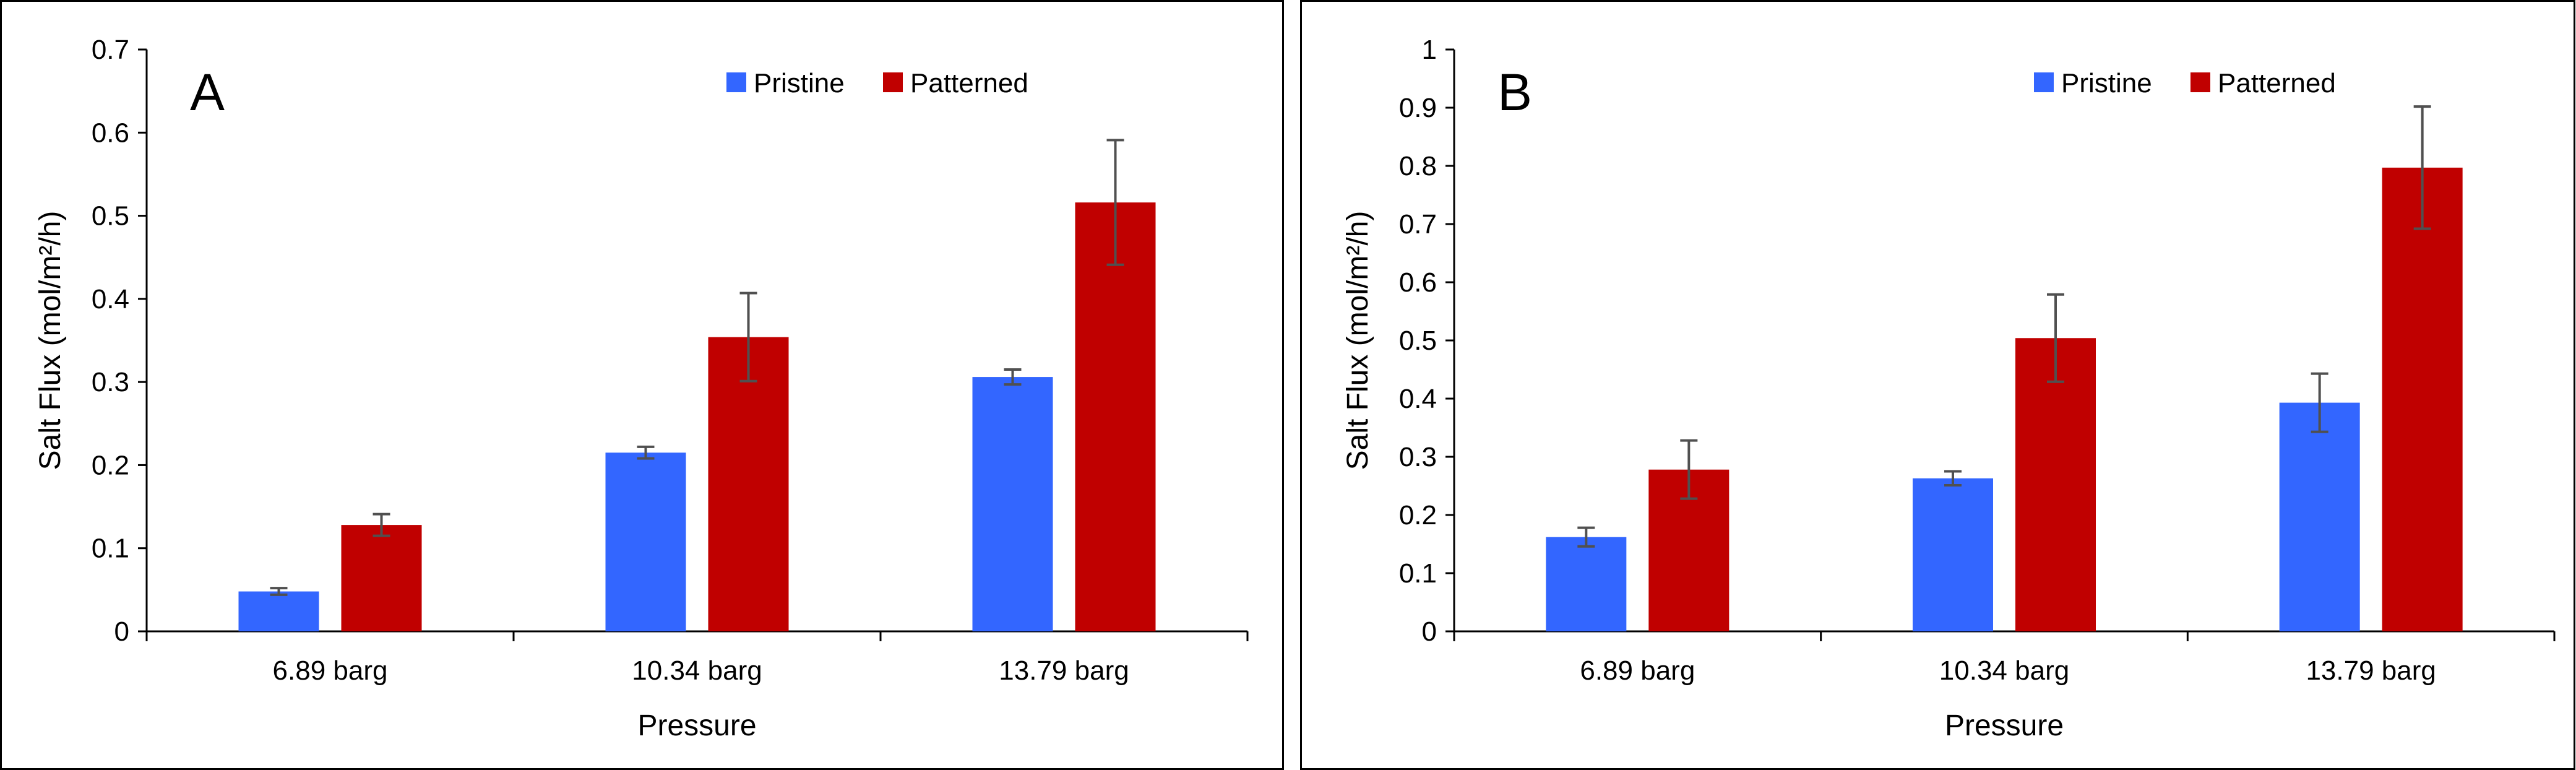  I want to click on y-tick-label-b: 0.1, so click(1418, 573).